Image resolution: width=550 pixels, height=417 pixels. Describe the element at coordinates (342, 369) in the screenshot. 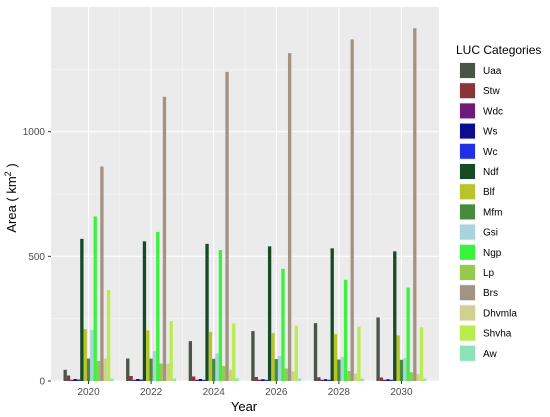

I see `bar-gsi-2028` at that location.